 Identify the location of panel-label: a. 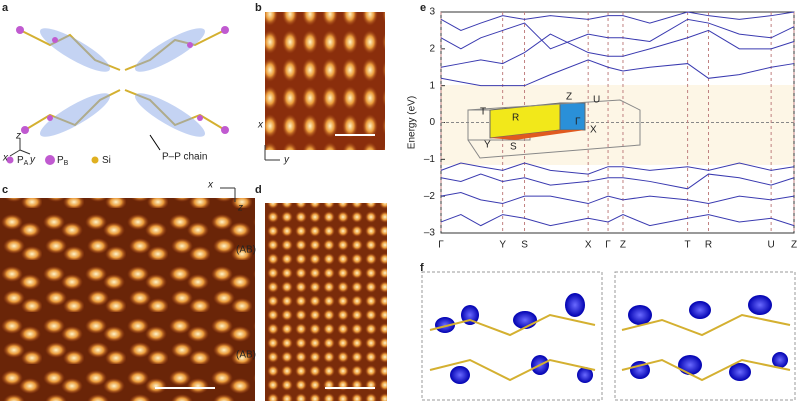
(5, 8).